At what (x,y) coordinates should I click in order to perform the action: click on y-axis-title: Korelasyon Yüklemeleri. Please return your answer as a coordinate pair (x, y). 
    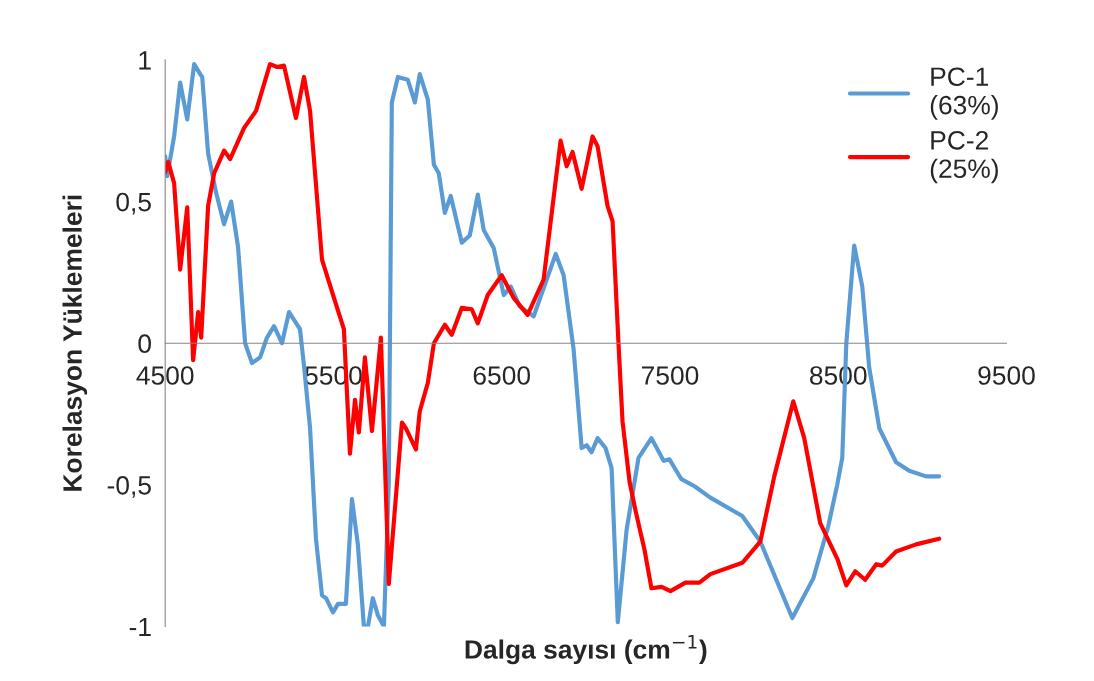
    Looking at the image, I should click on (75, 343).